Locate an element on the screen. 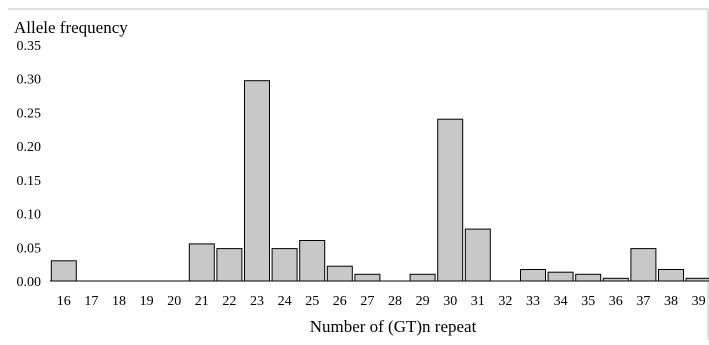 The height and width of the screenshot is (345, 709). x-tick-label: 38 is located at coordinates (671, 301).